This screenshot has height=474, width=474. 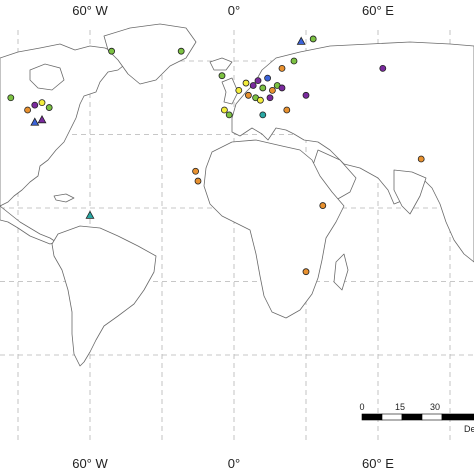 I want to click on india-subcontinent, so click(x=410, y=192).